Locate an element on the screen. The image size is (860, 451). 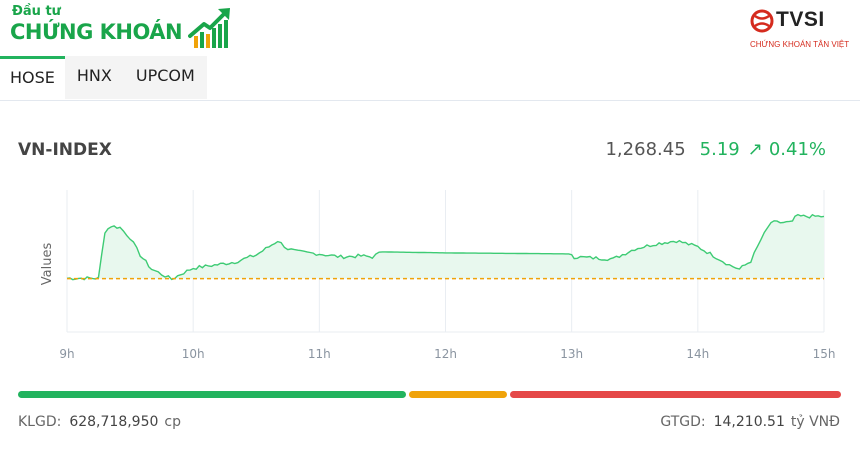
klgd-unit: cp is located at coordinates (172, 422).